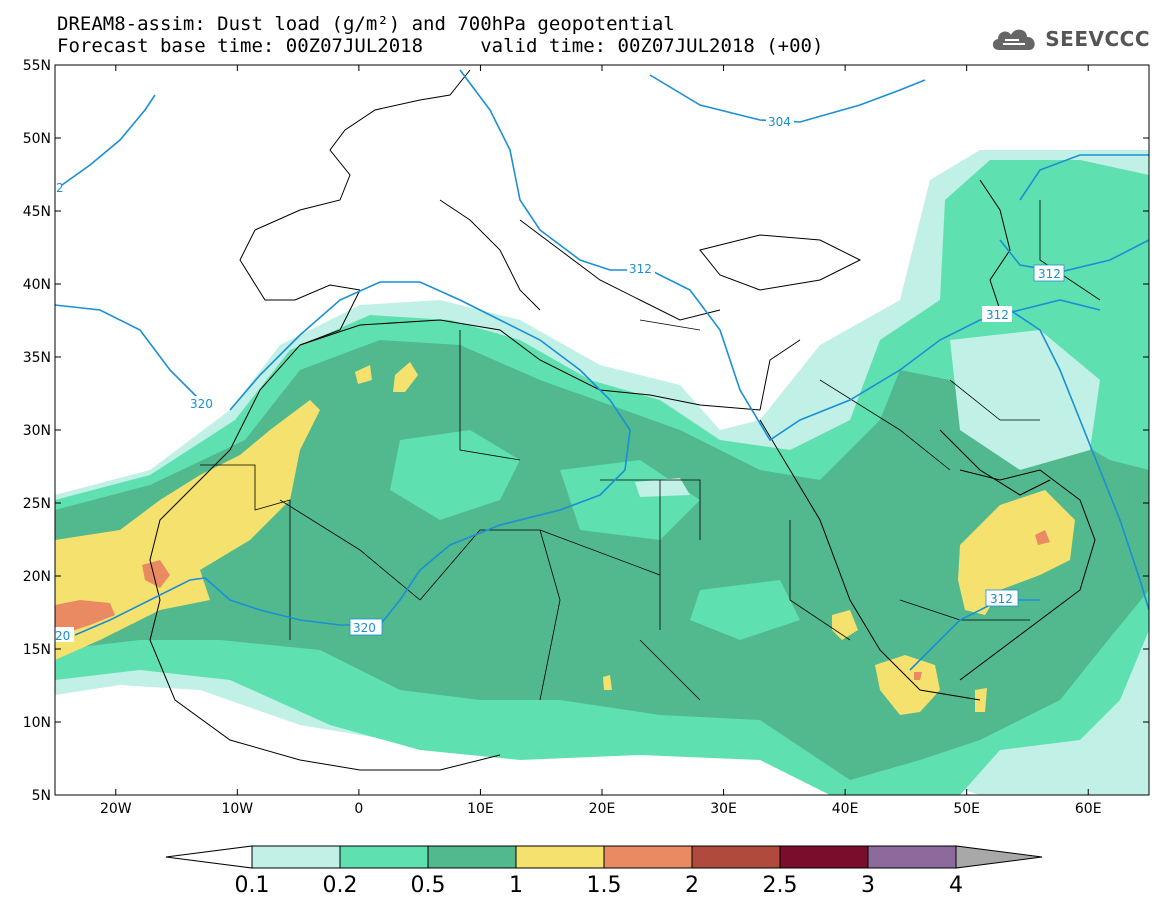  What do you see at coordinates (37, 577) in the screenshot?
I see `lat-tick-label: 20N` at bounding box center [37, 577].